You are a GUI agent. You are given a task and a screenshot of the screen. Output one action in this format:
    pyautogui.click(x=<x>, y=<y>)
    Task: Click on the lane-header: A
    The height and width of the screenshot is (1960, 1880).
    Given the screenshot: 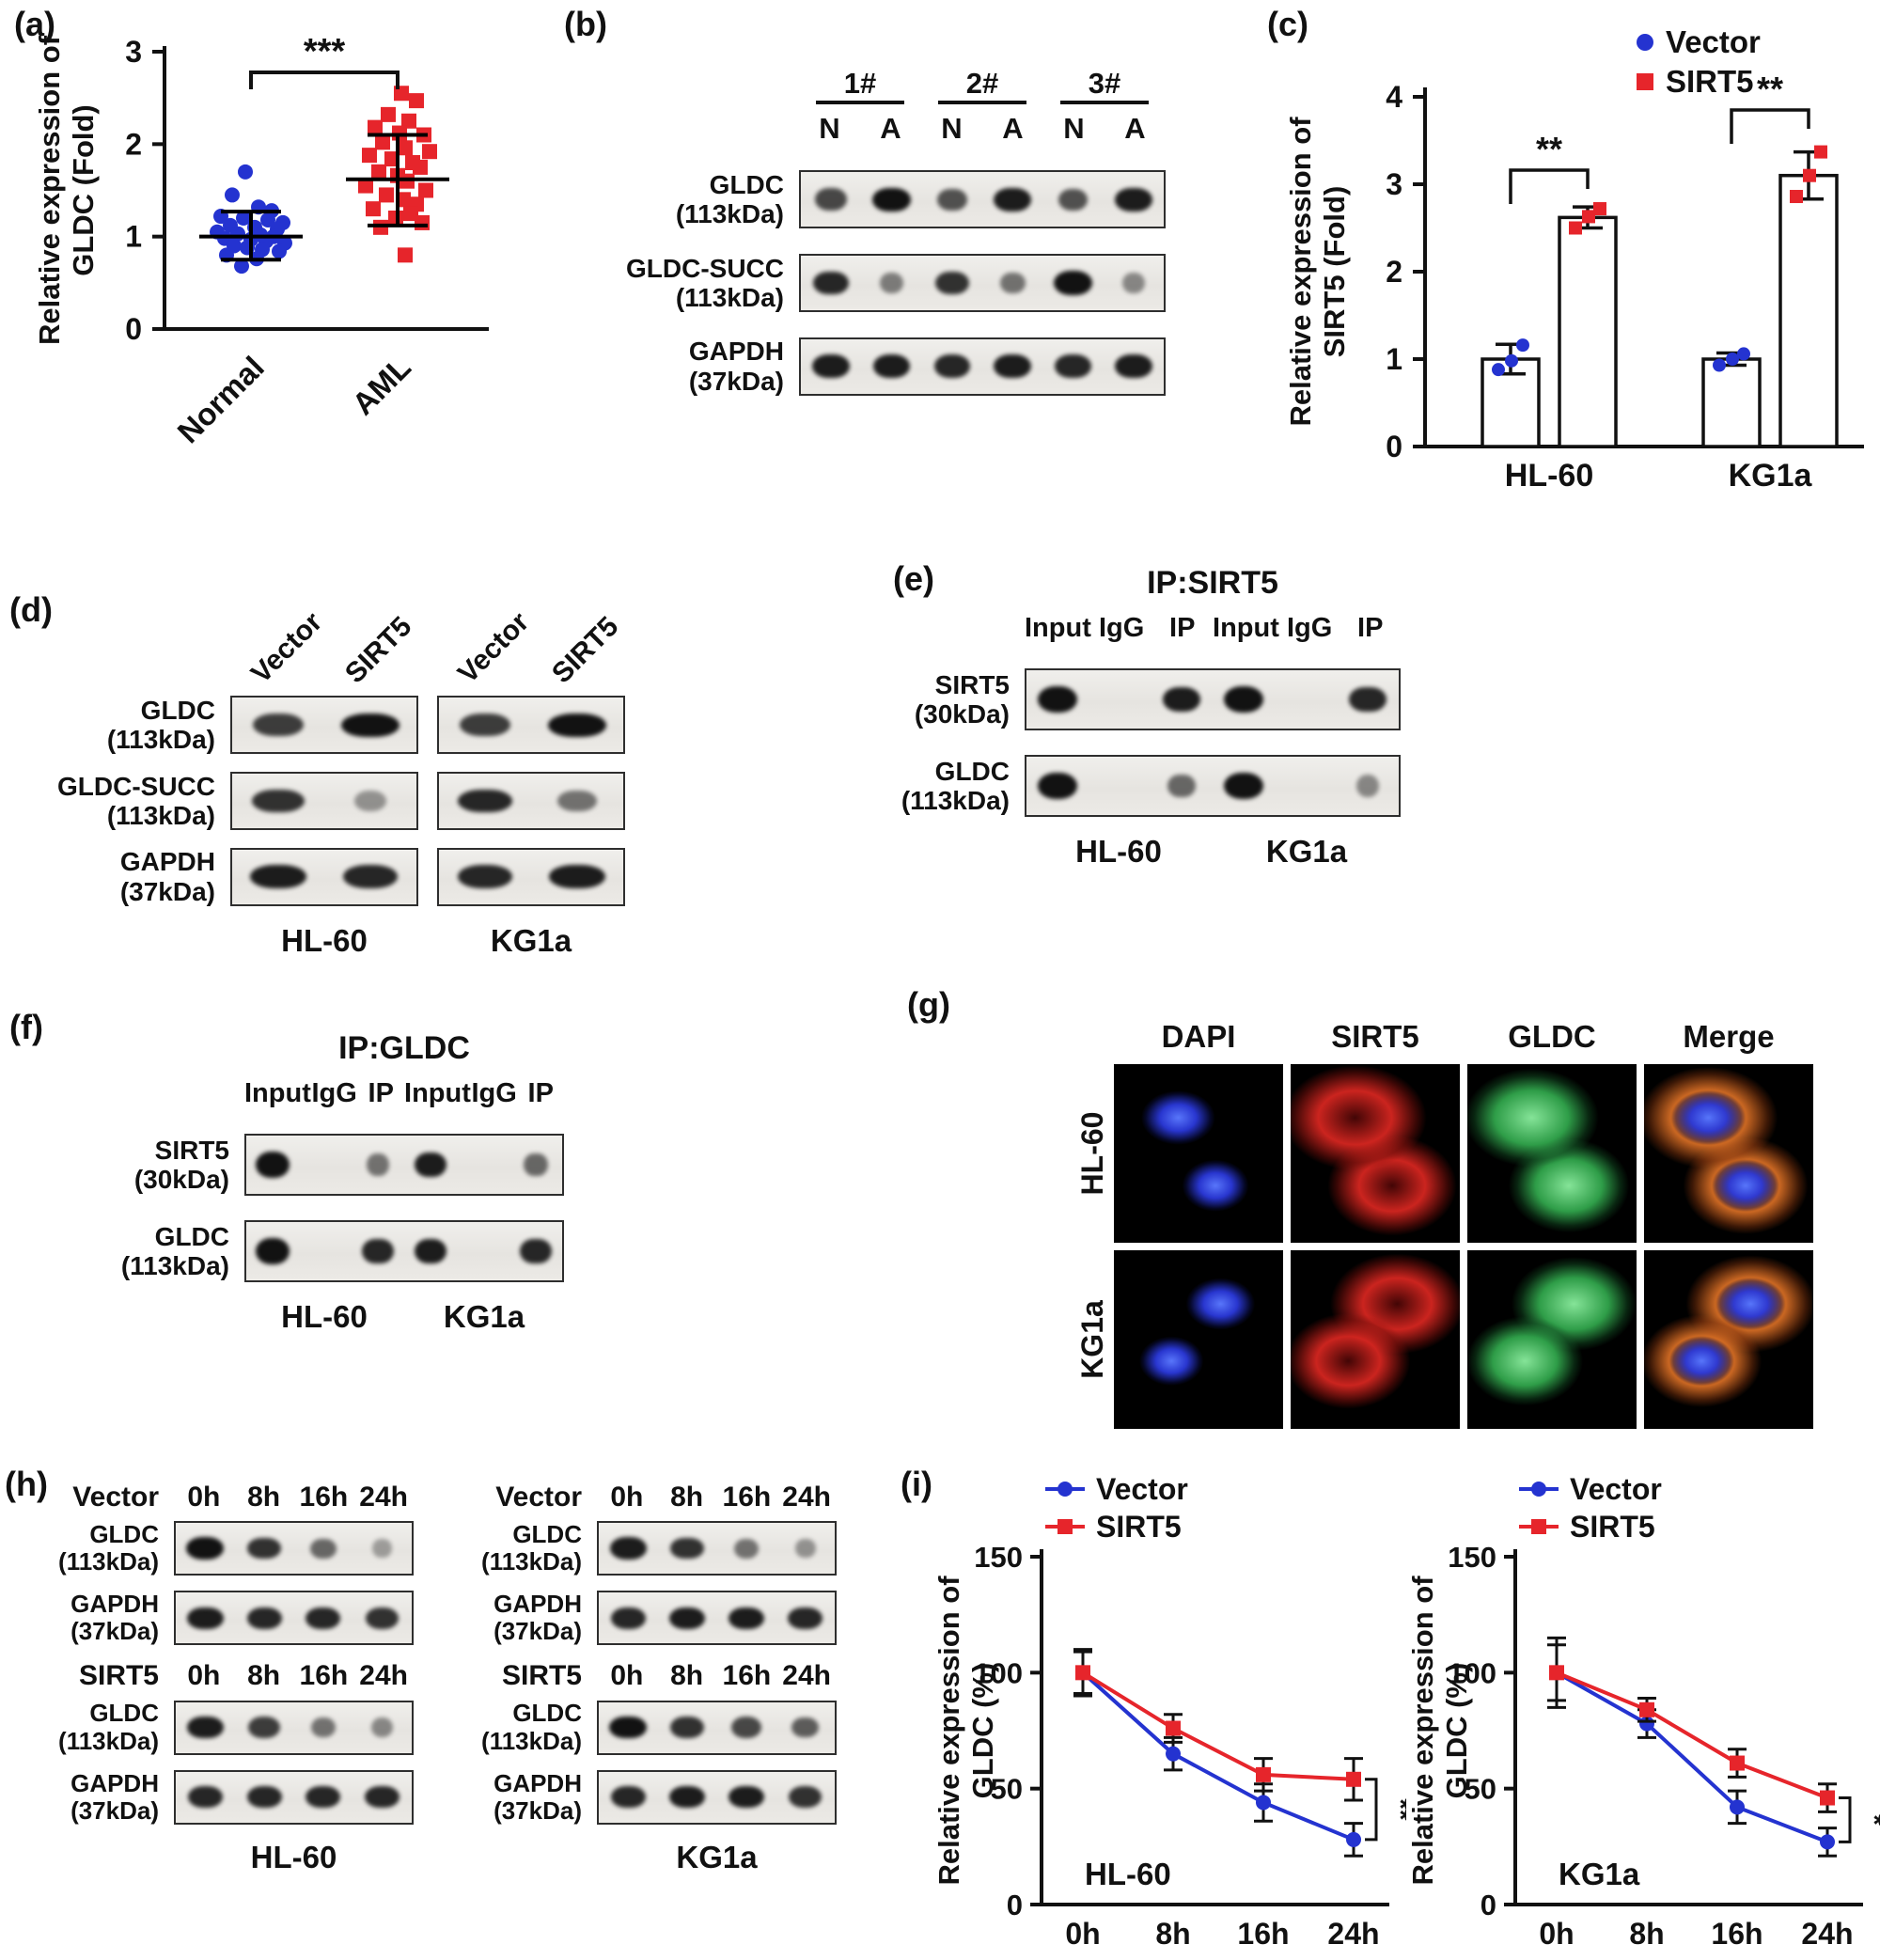 What is the action you would take?
    pyautogui.click(x=1135, y=128)
    